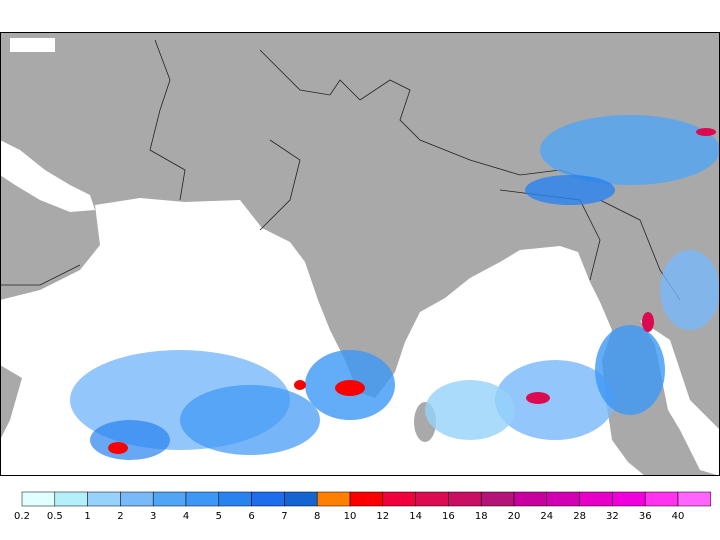 The image size is (720, 540). What do you see at coordinates (32, 45) in the screenshot?
I see `caspian-sea` at bounding box center [32, 45].